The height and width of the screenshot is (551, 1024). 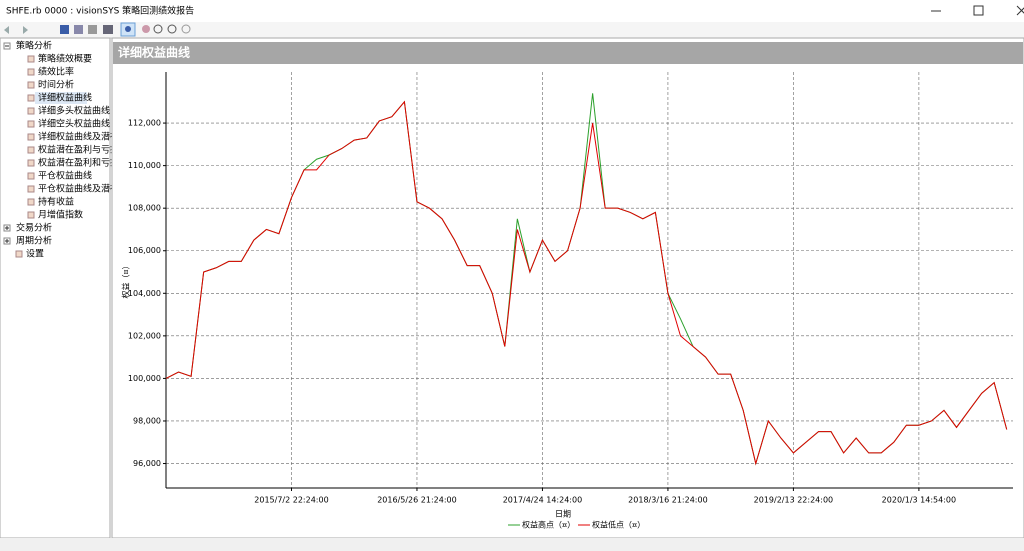 What do you see at coordinates (548, 525) in the screenshot?
I see `legend-label: 权益高点（¤）` at bounding box center [548, 525].